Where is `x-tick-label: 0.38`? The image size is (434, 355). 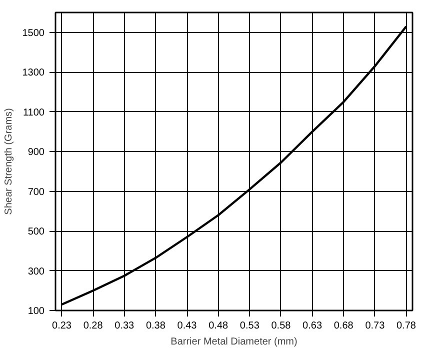 x-tick-label: 0.38 is located at coordinates (156, 326).